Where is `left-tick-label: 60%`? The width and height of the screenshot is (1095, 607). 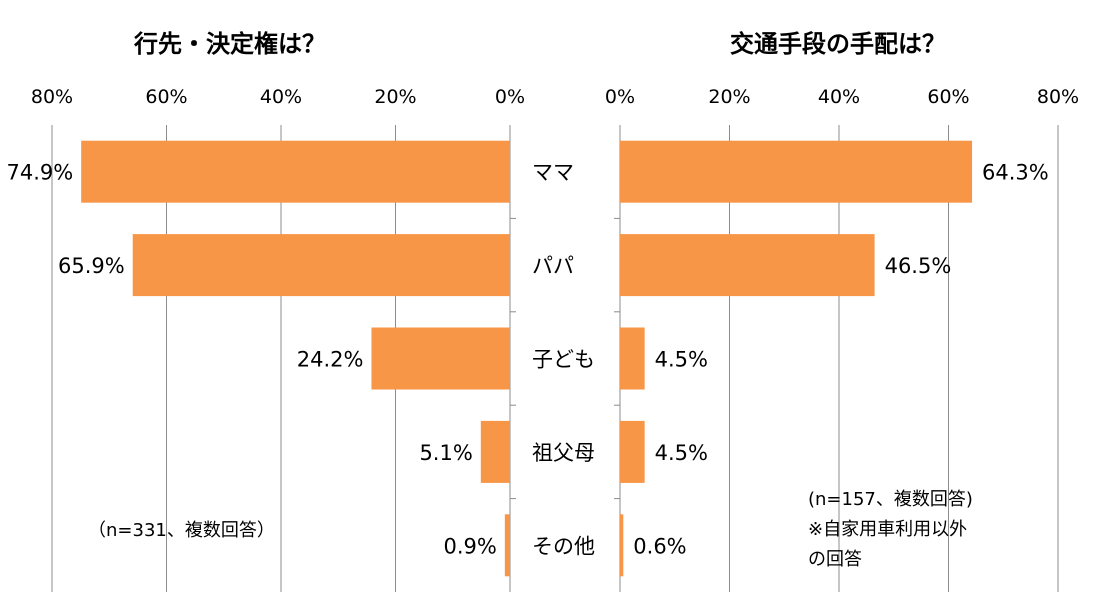 left-tick-label: 60% is located at coordinates (166, 97).